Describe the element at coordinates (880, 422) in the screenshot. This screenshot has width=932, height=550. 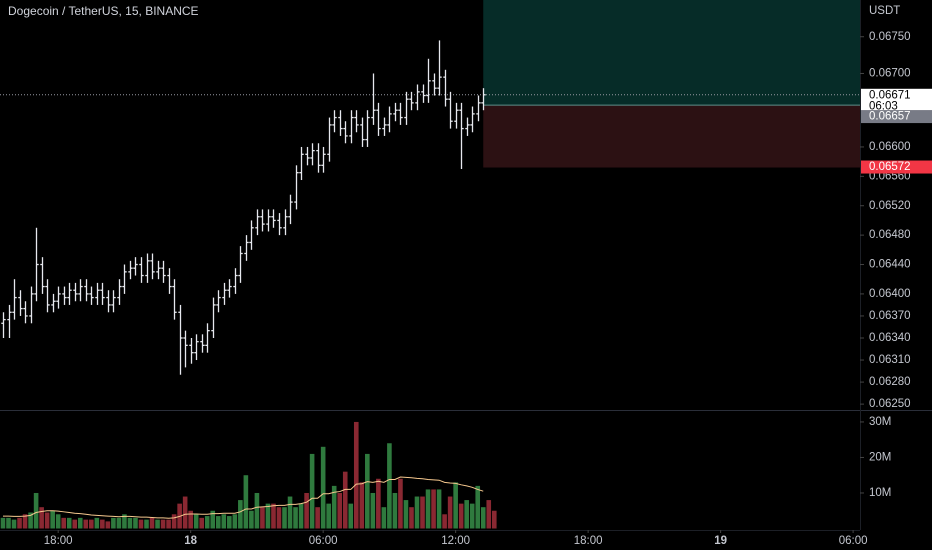
I see `volume-y-tick-label: 30M` at that location.